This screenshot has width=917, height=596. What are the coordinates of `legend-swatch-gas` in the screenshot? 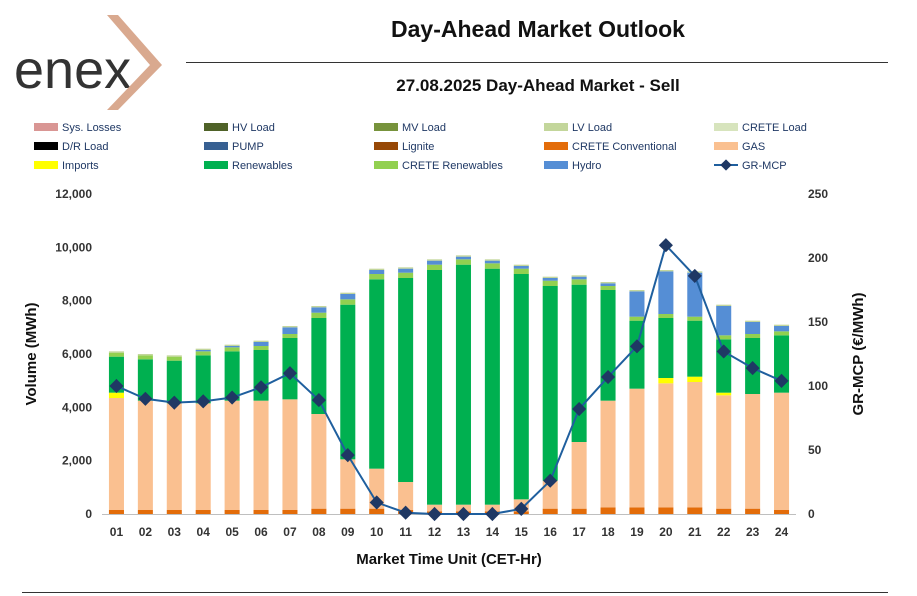 It's located at (726, 146).